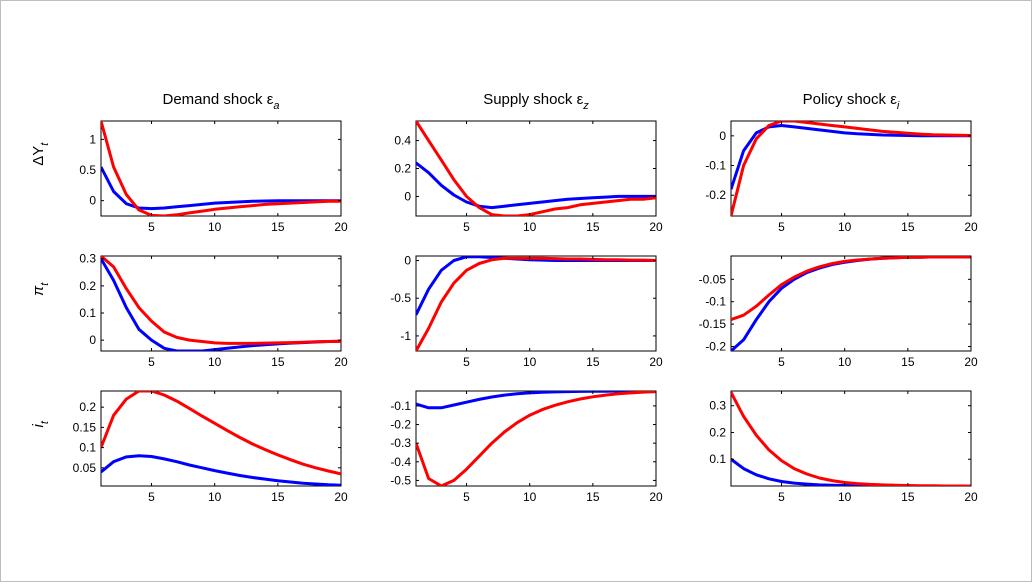 The image size is (1032, 586). Describe the element at coordinates (85, 427) in the screenshot. I see `y-tick-label: 0.15` at that location.